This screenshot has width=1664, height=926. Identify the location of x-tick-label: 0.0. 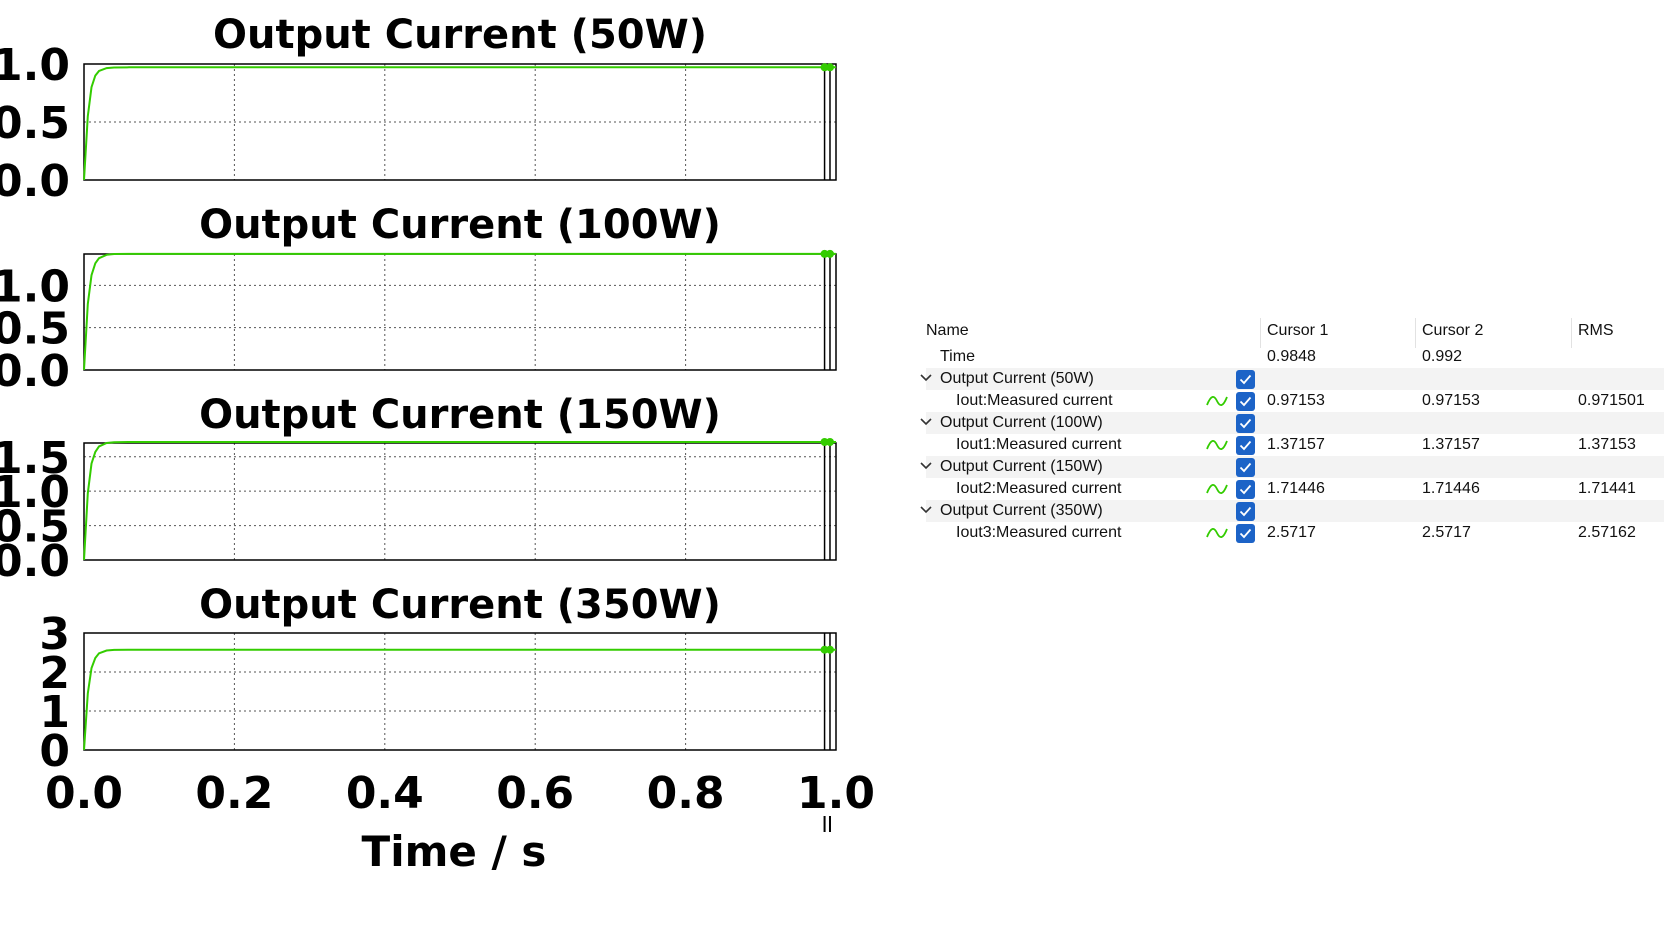
(84, 793).